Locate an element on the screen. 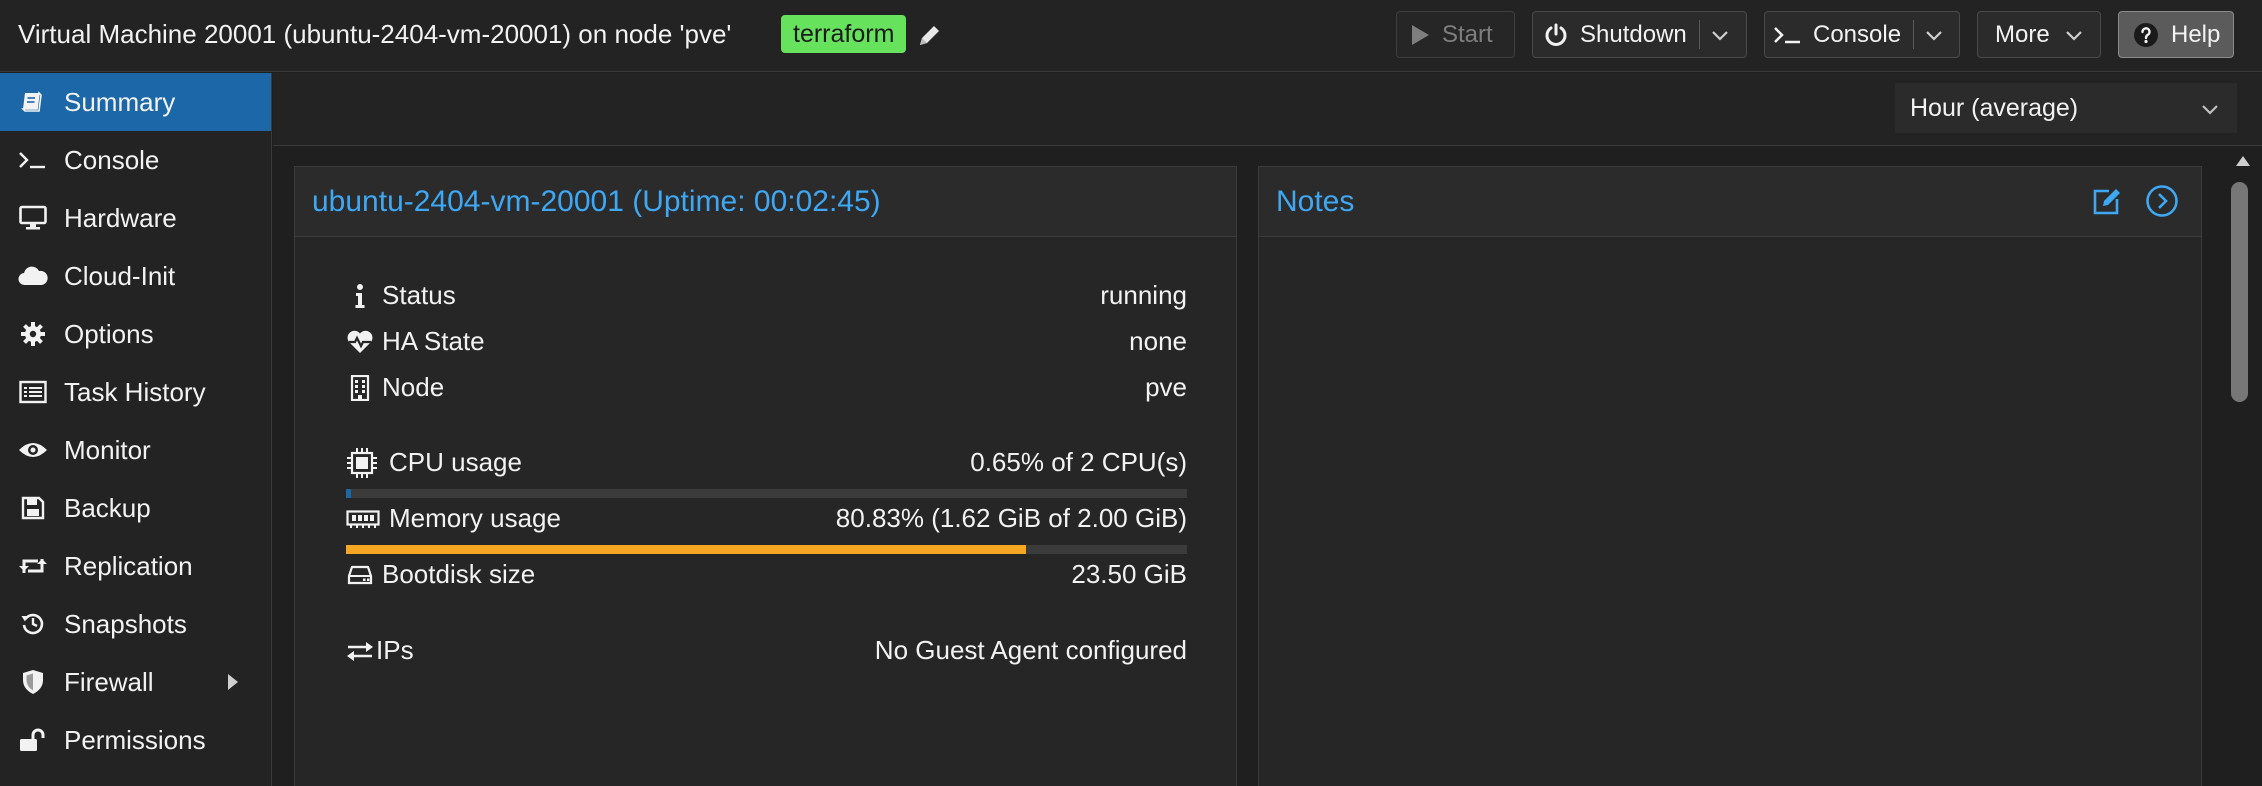  sidebar-item-replication: Replication is located at coordinates (135, 566).